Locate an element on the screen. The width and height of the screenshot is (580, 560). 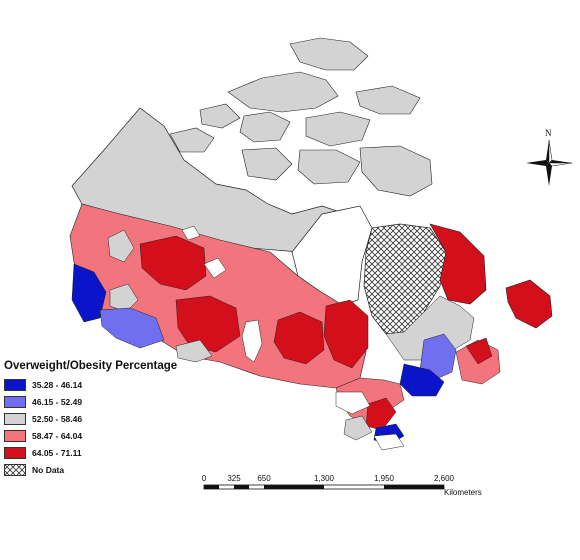
arctic-islands is located at coordinates (301, 117).